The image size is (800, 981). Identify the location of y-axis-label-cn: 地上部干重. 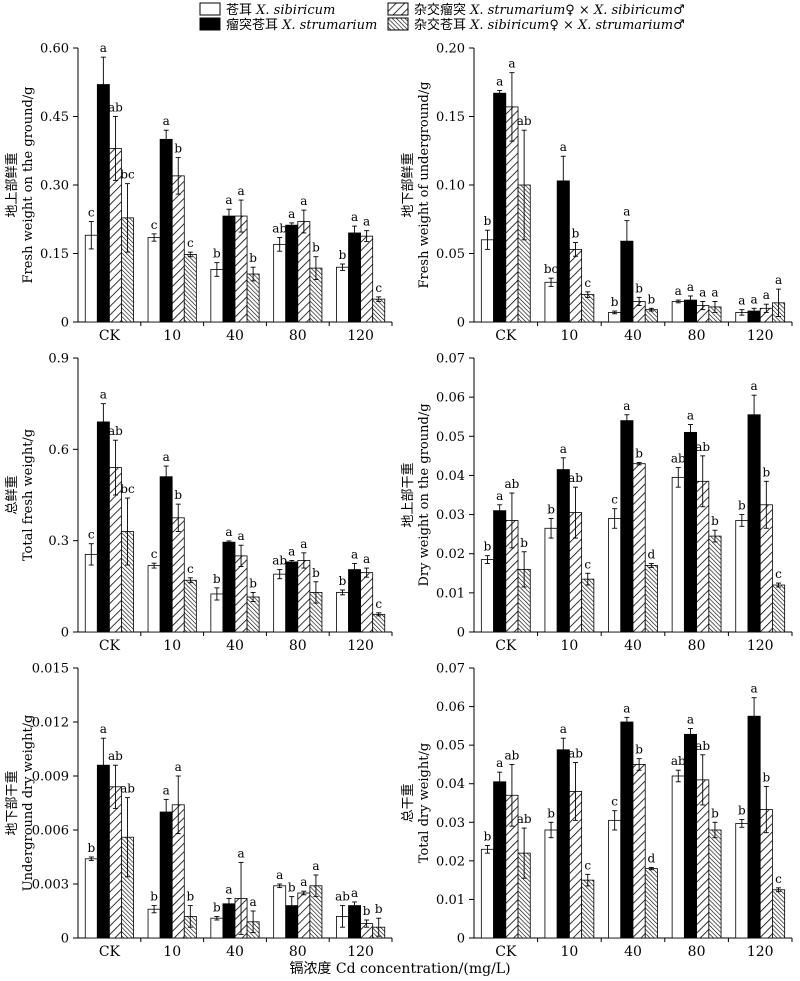
(408, 494).